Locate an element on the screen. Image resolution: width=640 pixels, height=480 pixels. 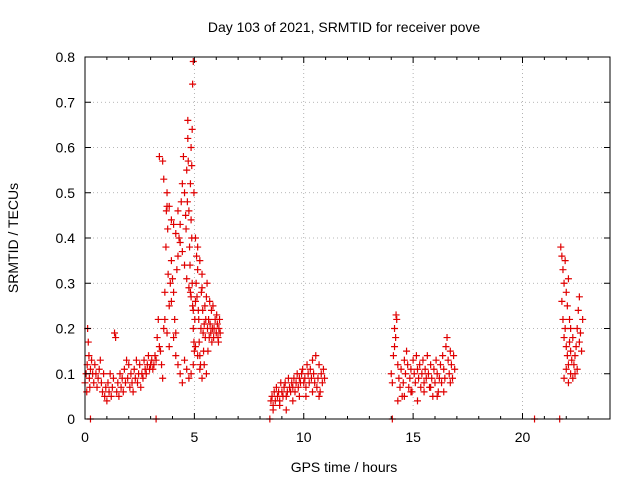
x-tick-label: 10 is located at coordinates (304, 437).